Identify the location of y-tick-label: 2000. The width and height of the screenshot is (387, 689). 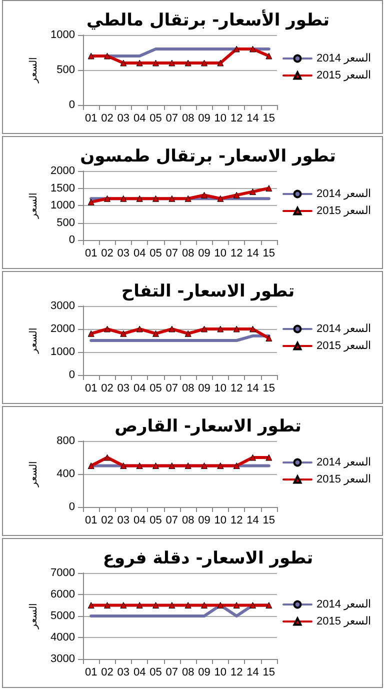
(62, 329).